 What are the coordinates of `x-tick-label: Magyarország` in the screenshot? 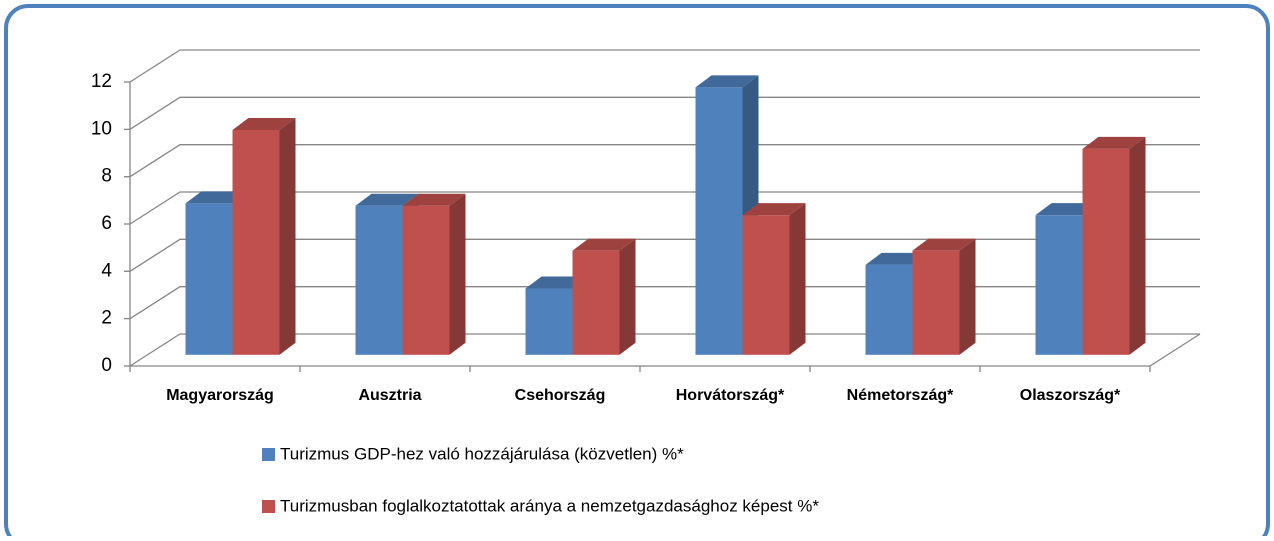 It's located at (220, 395).